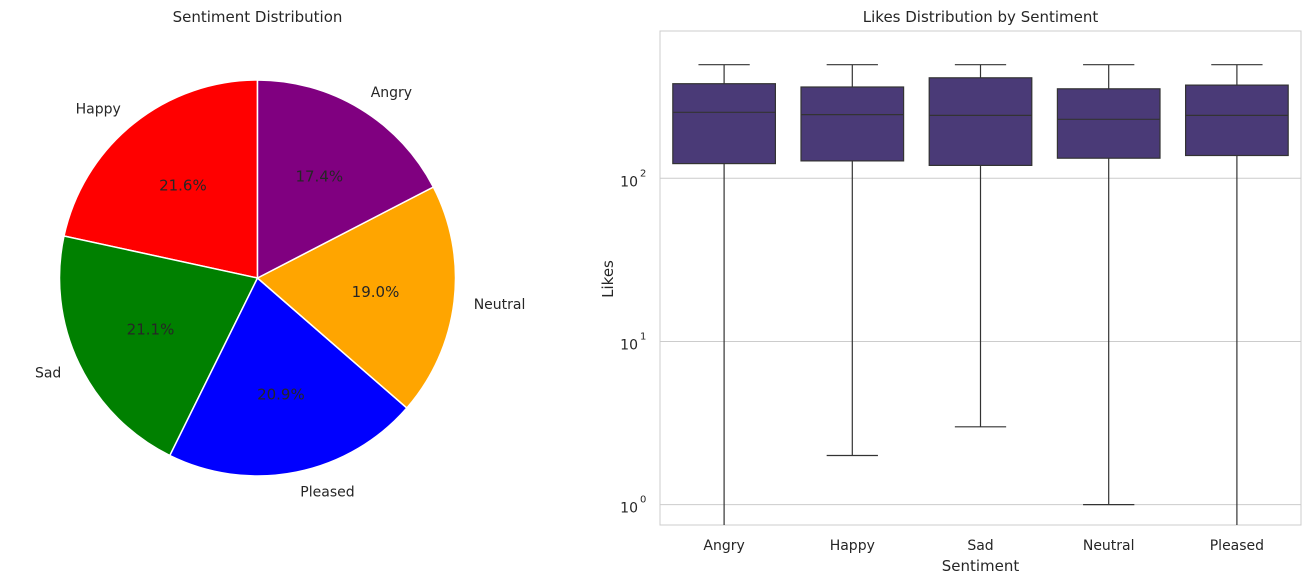 The image size is (1311, 584). I want to click on y-tick-exp-10: 1, so click(643, 337).